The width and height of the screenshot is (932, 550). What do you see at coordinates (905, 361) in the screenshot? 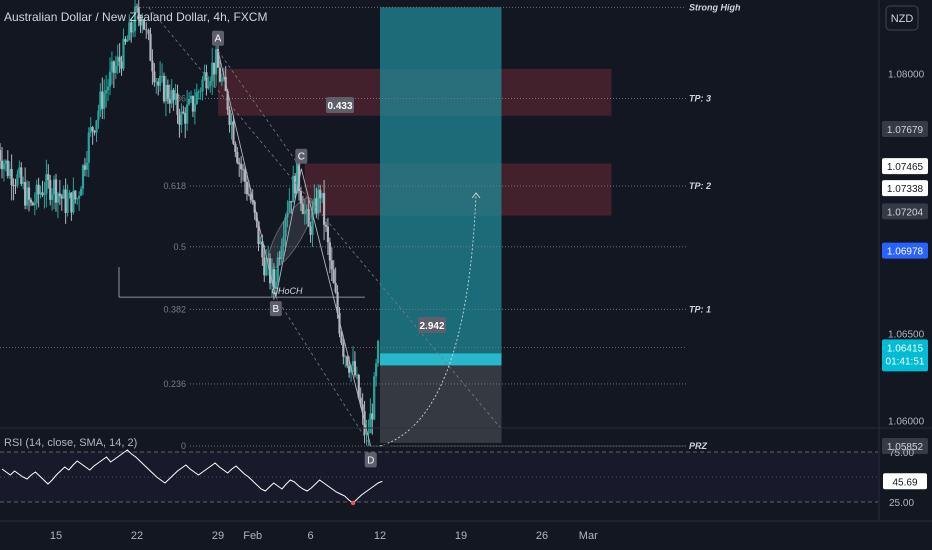
I see `bar-countdown: 01:41:51` at bounding box center [905, 361].